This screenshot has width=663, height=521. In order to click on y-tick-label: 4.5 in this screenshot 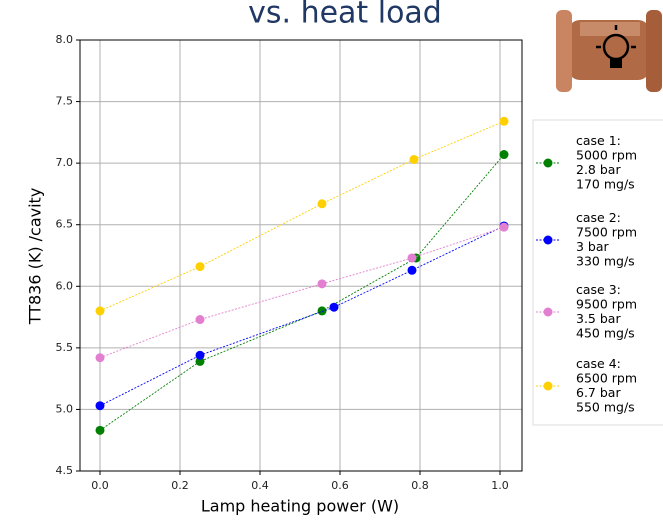, I will do `click(65, 470)`.